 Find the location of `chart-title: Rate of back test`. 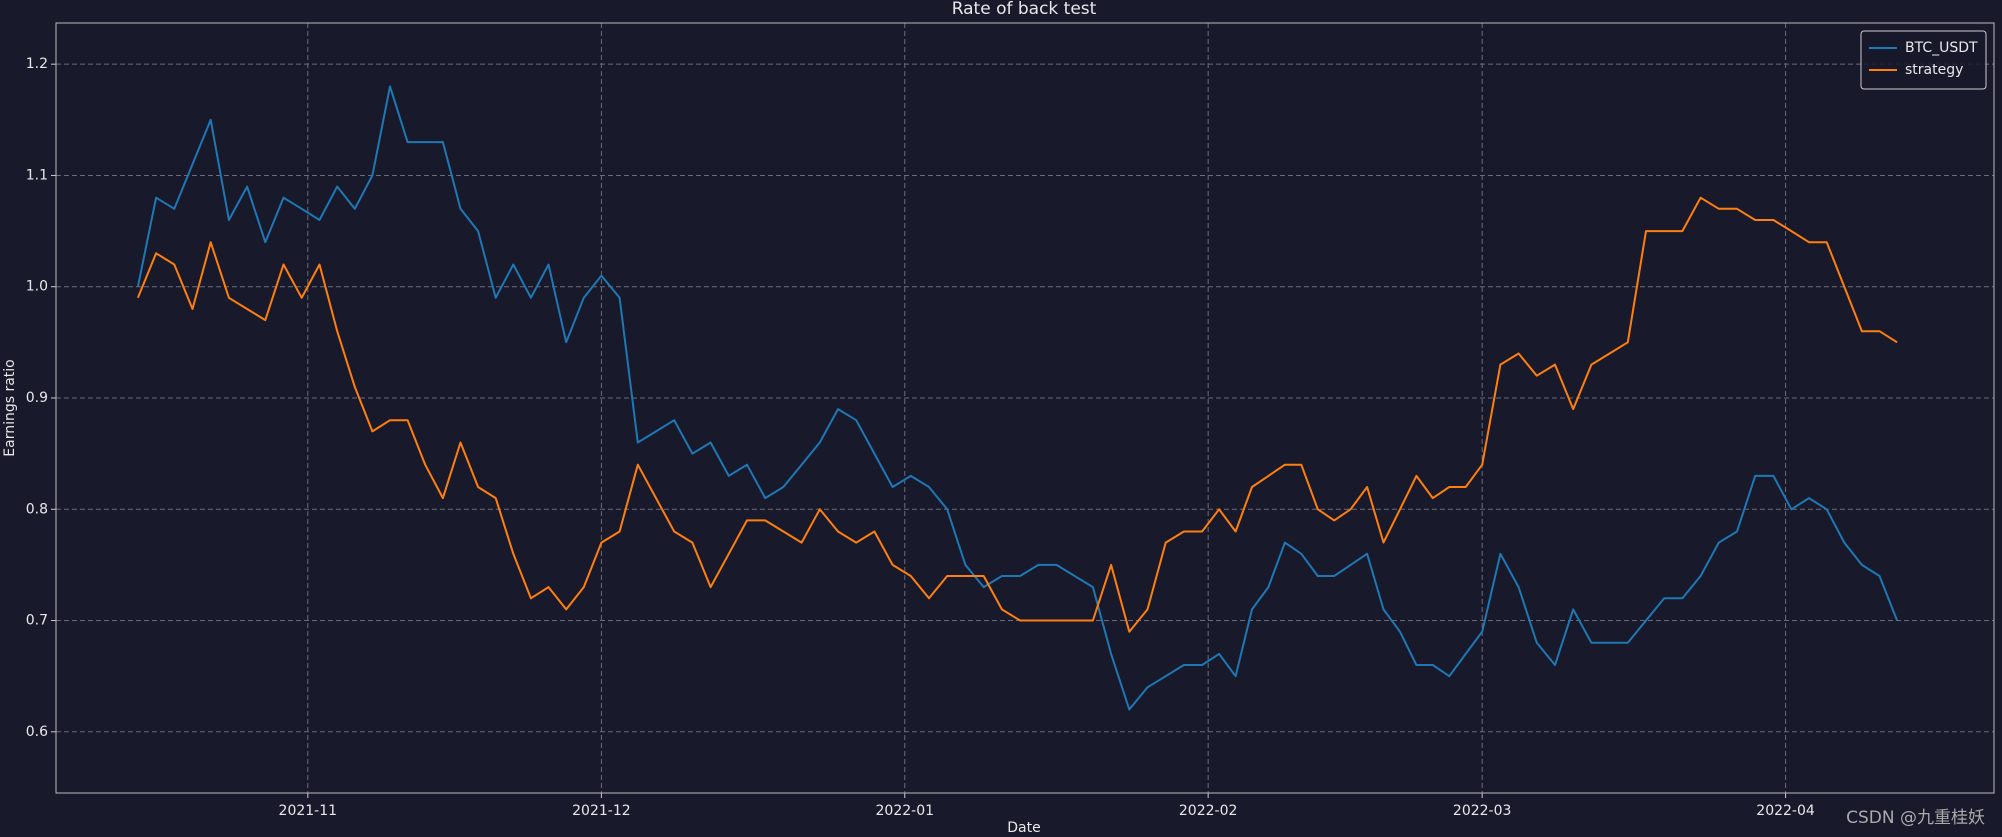

chart-title: Rate of back test is located at coordinates (1024, 9).